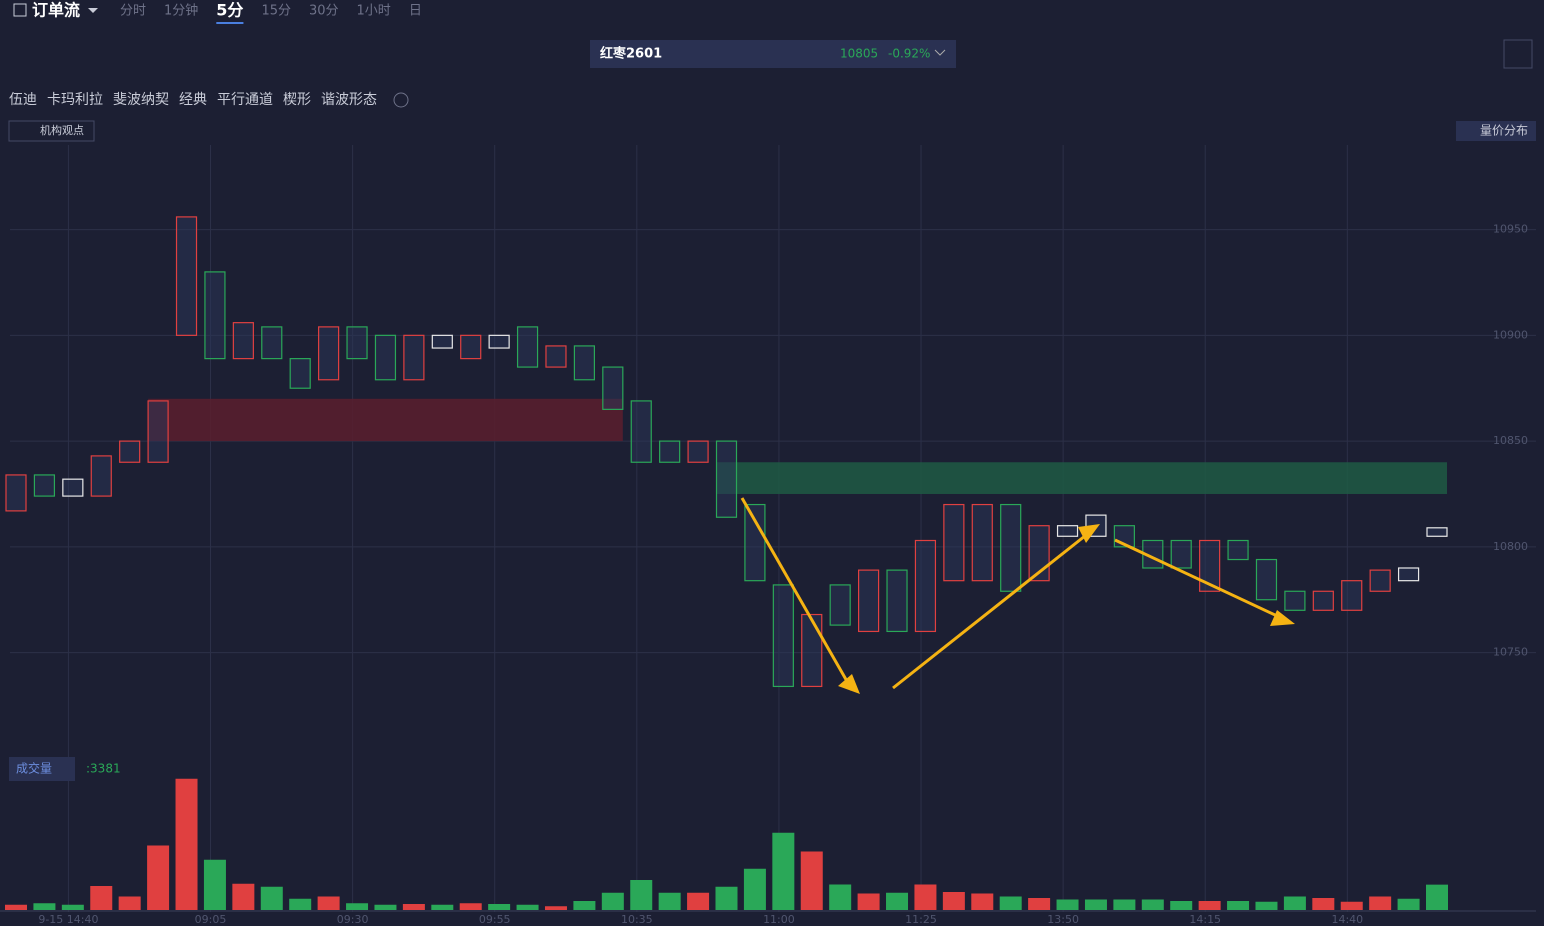 This screenshot has height=926, width=1544. Describe the element at coordinates (75, 100) in the screenshot. I see `drawing-tool: 卡玛利拉` at that location.